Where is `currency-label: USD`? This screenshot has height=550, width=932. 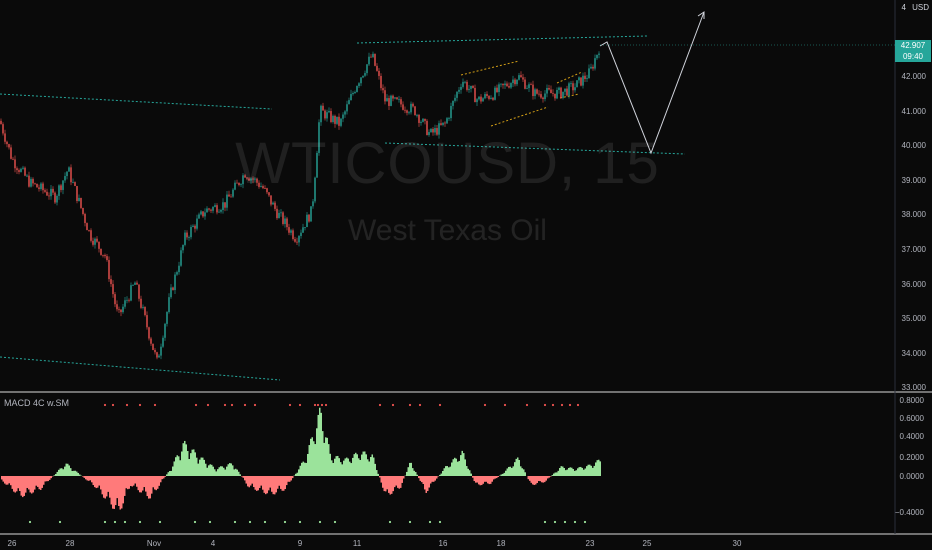
currency-label: USD is located at coordinates (920, 7).